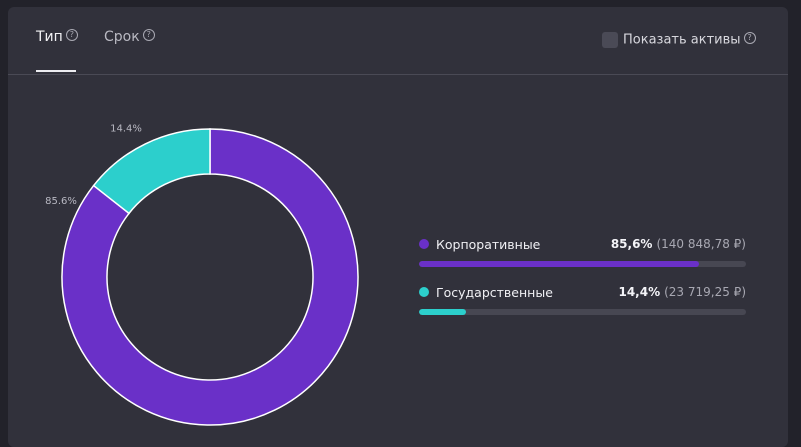  I want to click on legend-dot-government, so click(424, 292).